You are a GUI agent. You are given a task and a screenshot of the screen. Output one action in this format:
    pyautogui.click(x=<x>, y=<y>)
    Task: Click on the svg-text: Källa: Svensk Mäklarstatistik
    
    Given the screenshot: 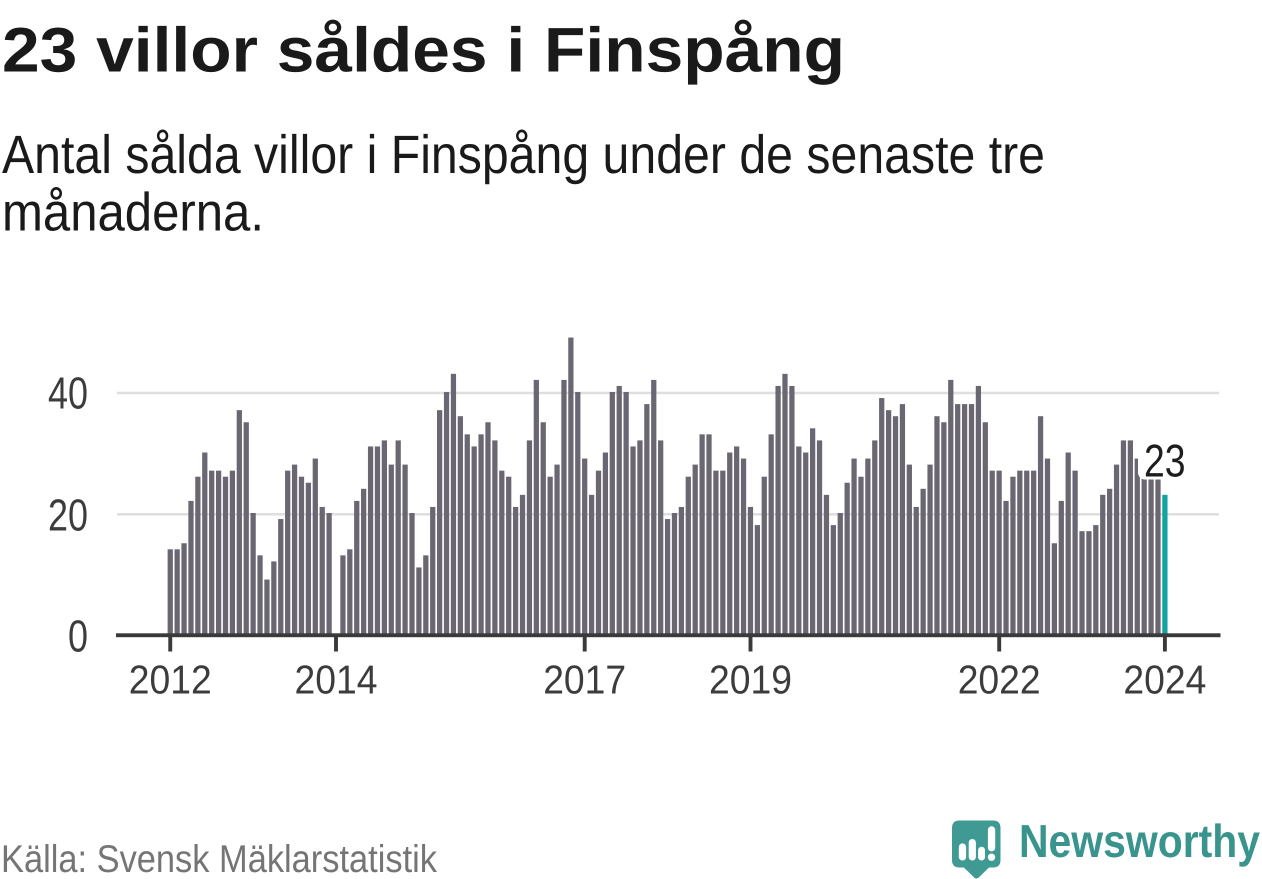 What is the action you would take?
    pyautogui.click(x=219, y=858)
    